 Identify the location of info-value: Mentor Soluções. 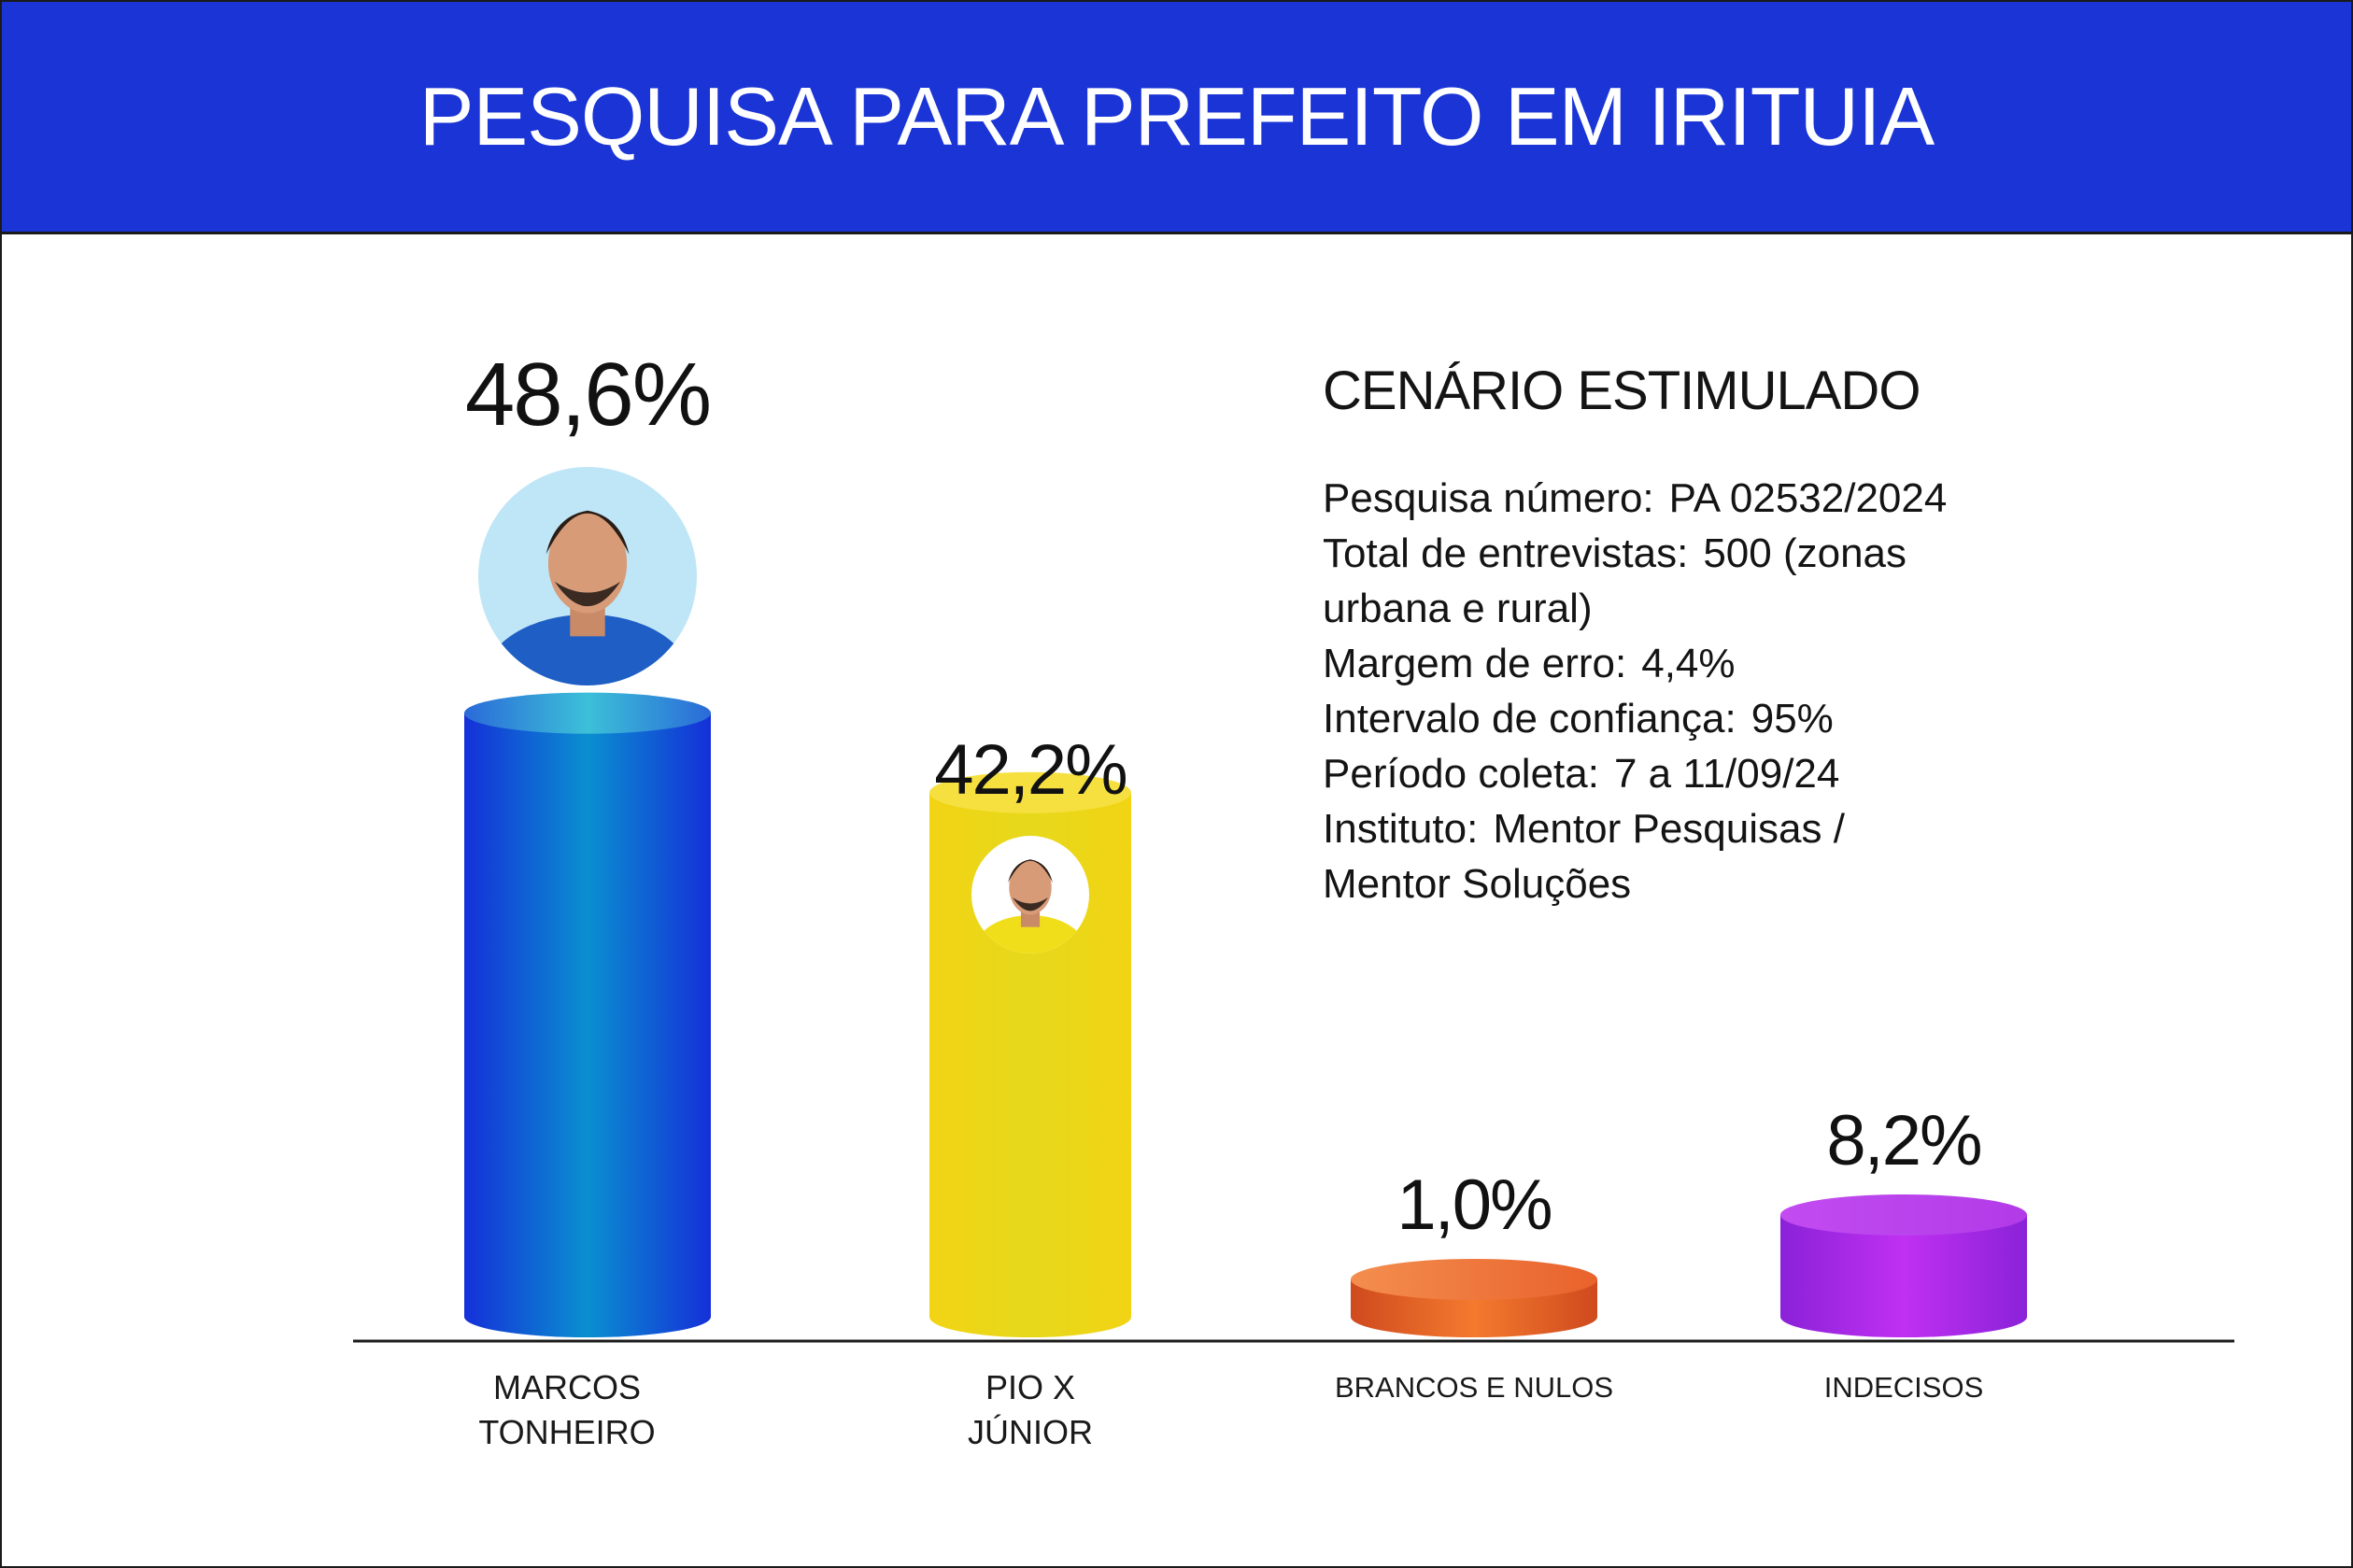
(1477, 884).